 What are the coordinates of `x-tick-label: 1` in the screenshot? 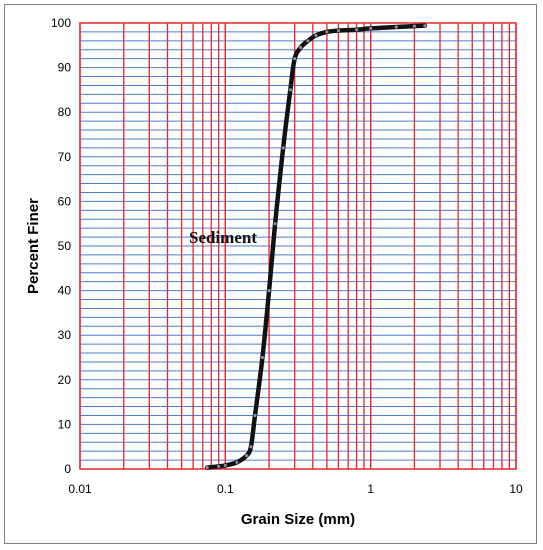 It's located at (370, 489).